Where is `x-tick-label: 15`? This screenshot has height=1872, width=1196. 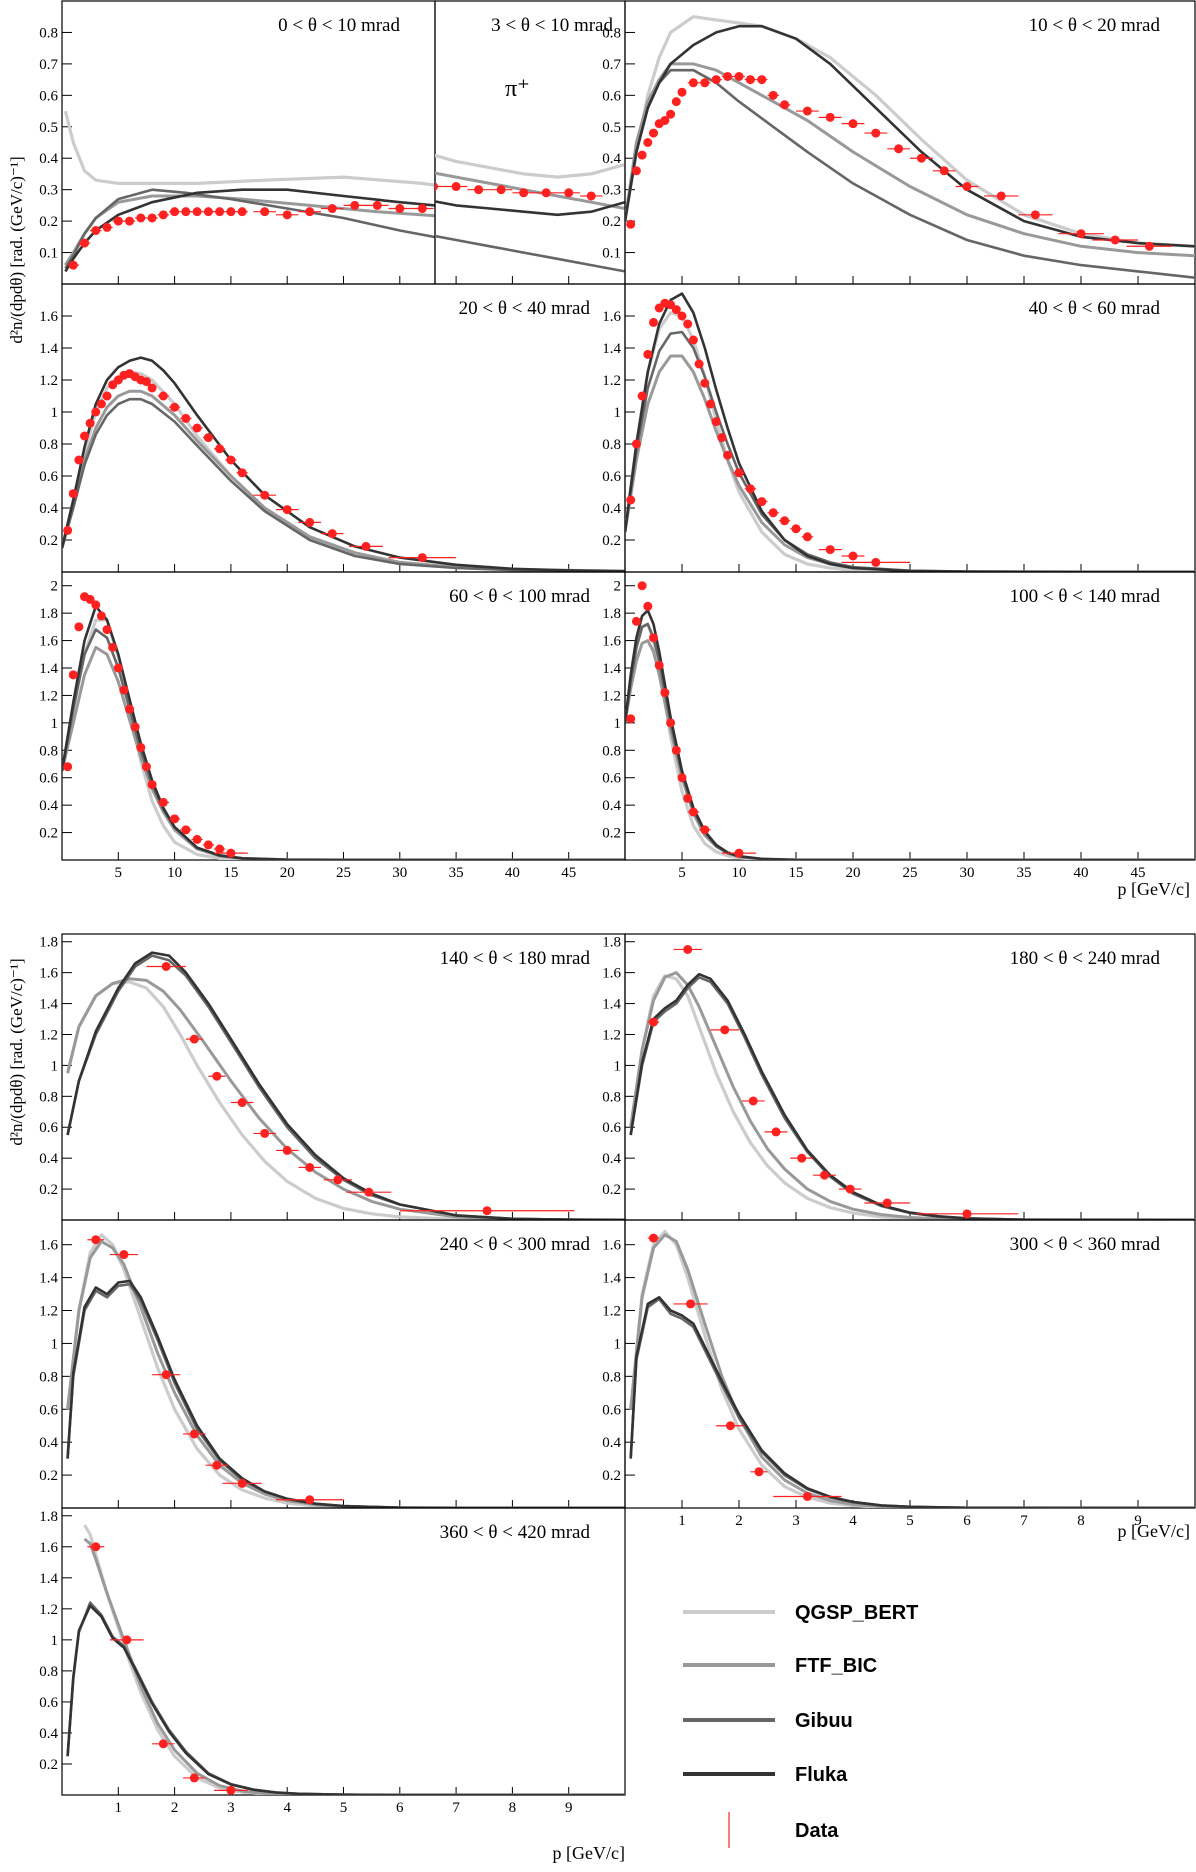
x-tick-label: 15 is located at coordinates (230, 873).